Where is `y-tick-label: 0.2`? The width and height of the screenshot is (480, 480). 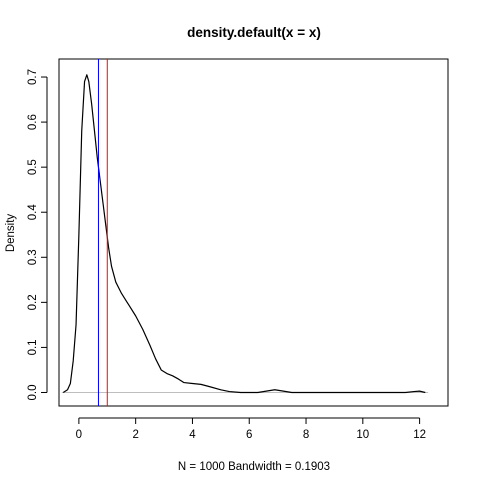 y-tick-label: 0.2 is located at coordinates (33, 302).